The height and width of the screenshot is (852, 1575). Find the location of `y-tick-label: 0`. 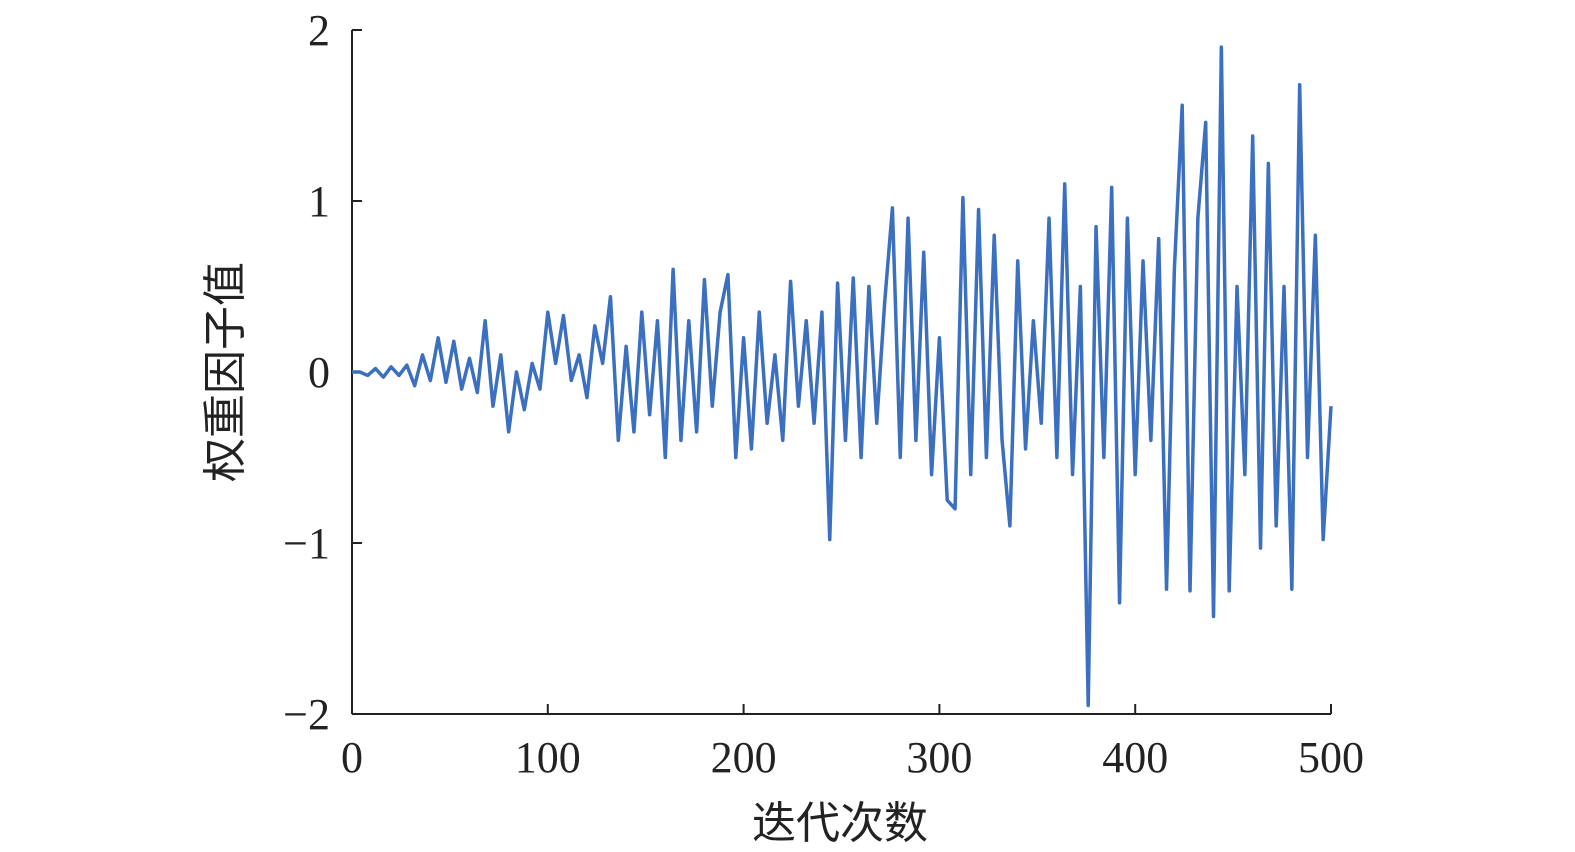

y-tick-label: 0 is located at coordinates (319, 372).